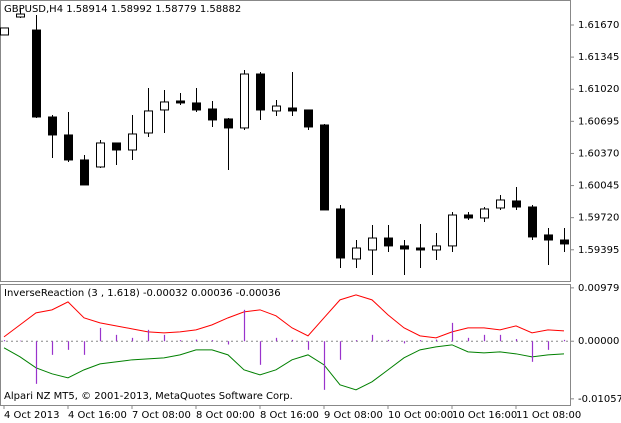  I want to click on y-tick-label: 1.60370, so click(598, 153).